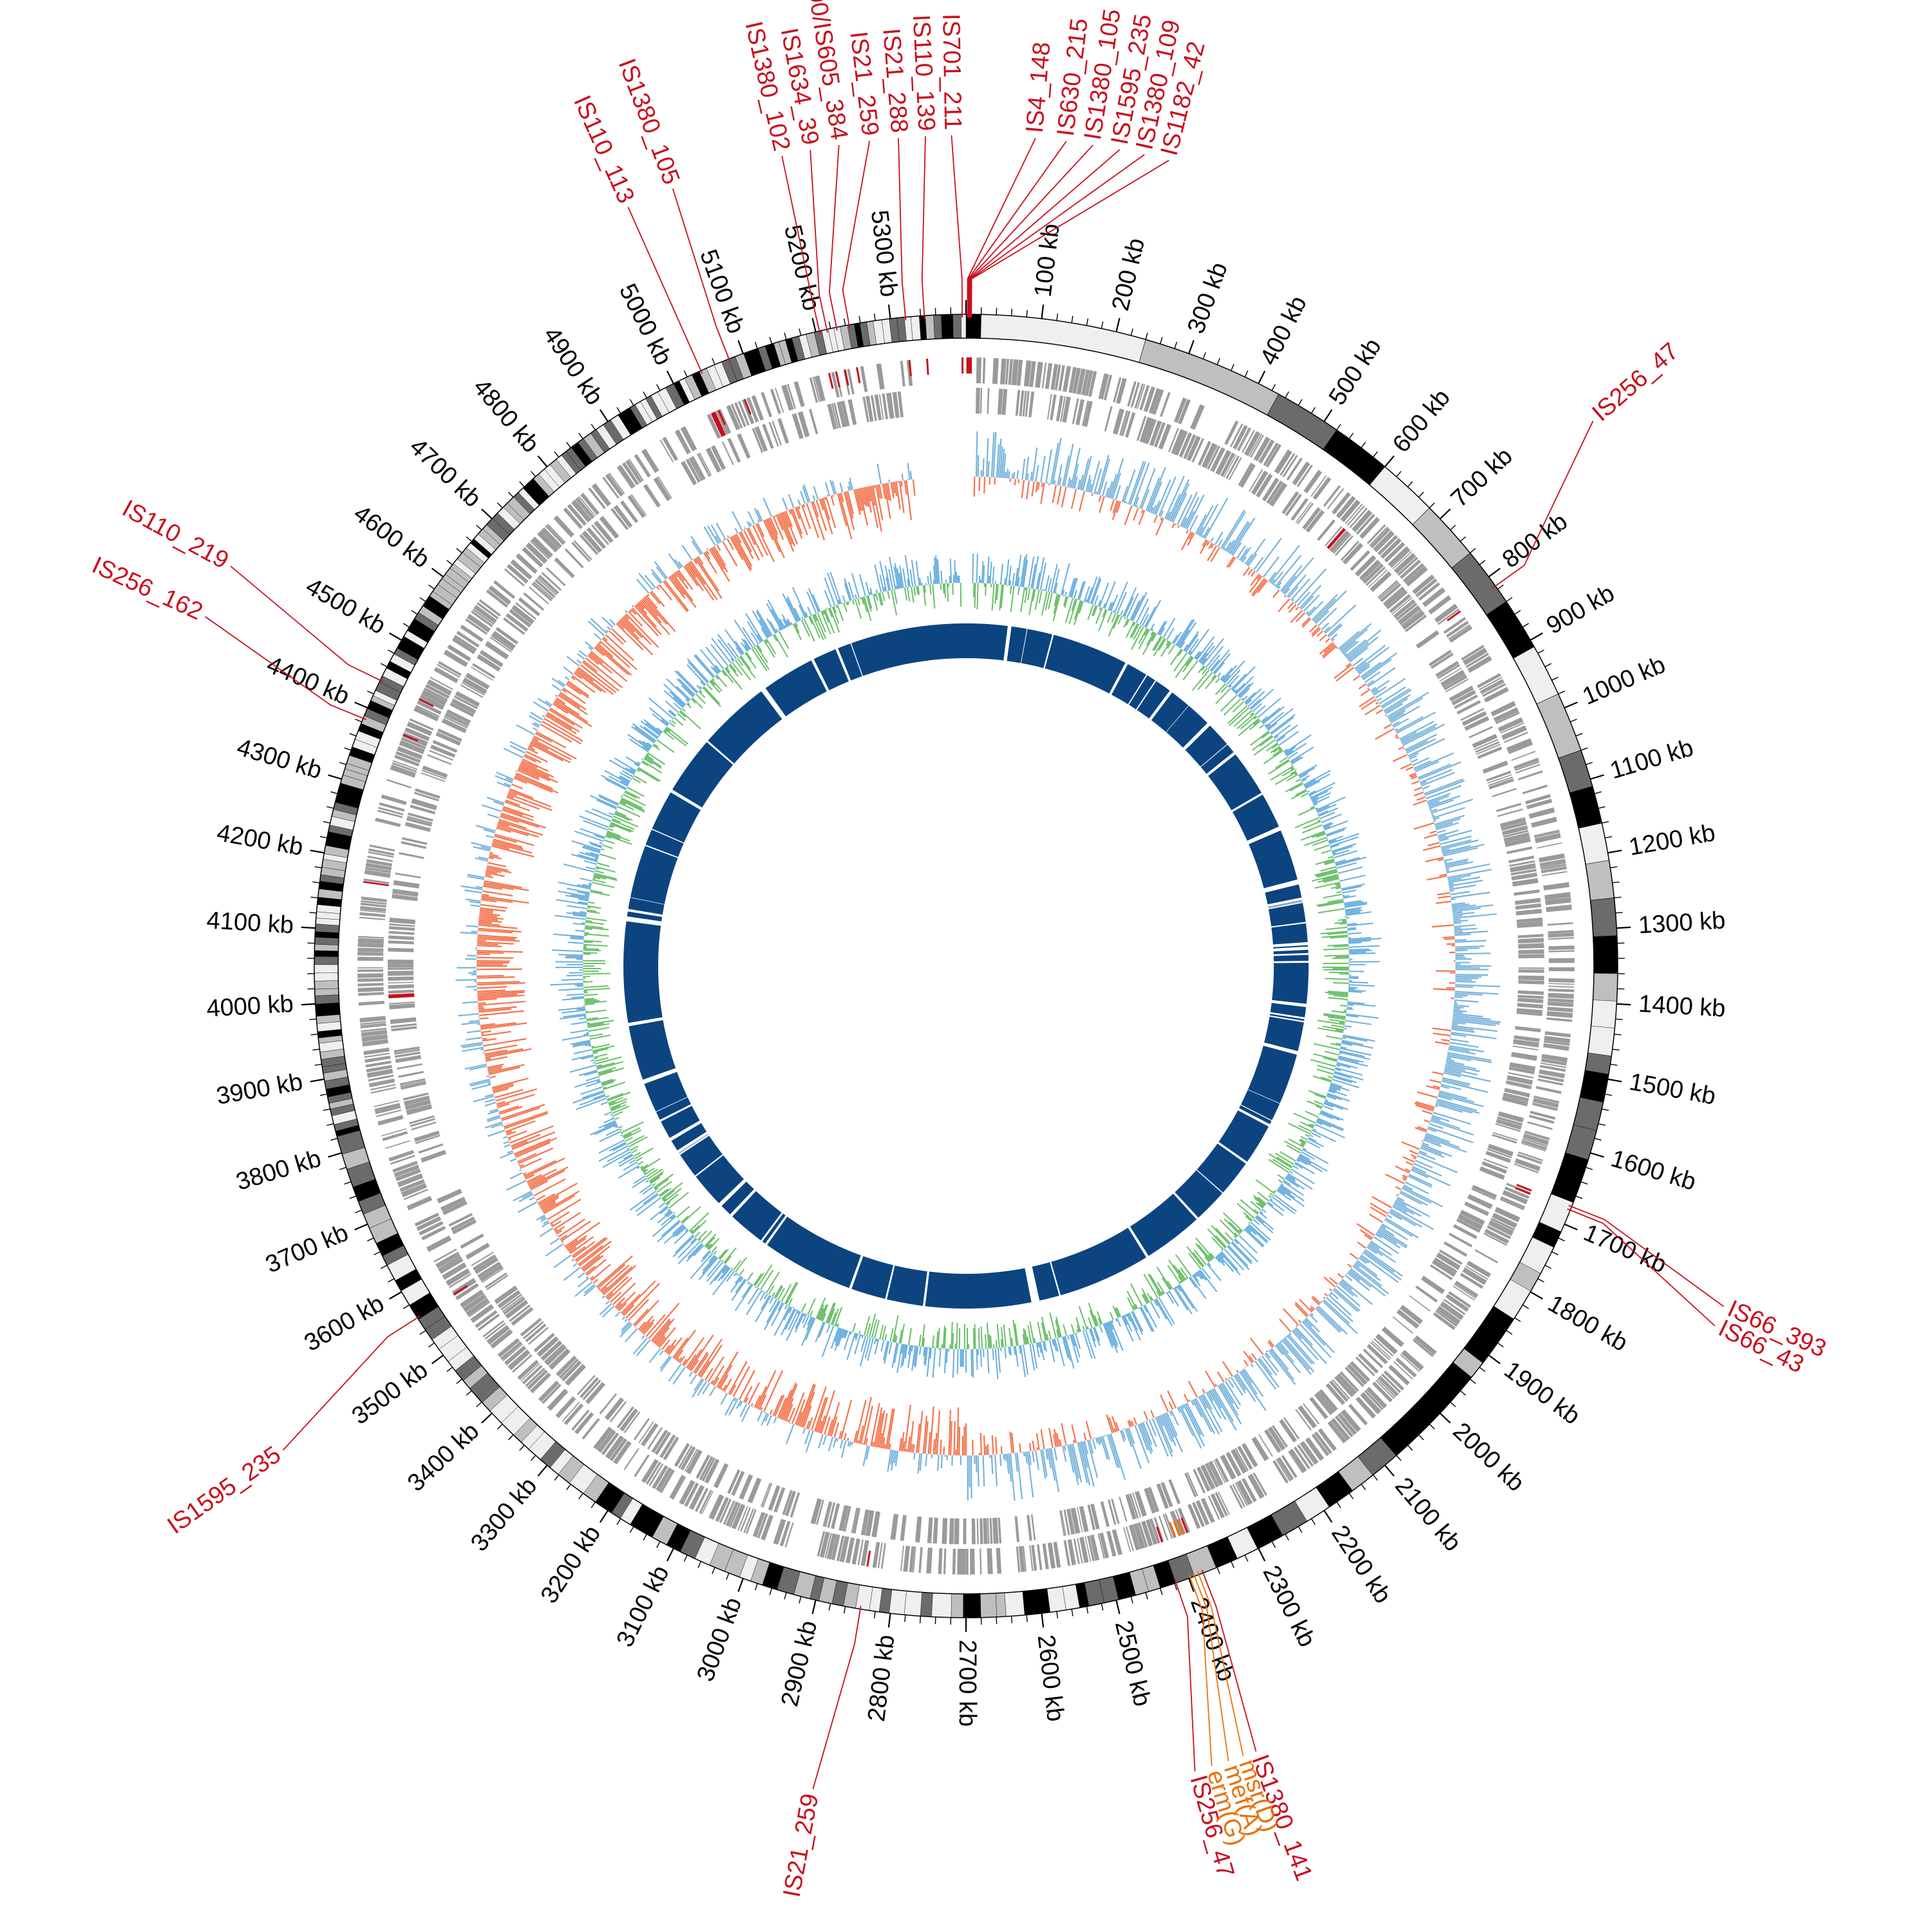 This screenshot has width=1932, height=1932. What do you see at coordinates (1651, 759) in the screenshot?
I see `tick-label: 1100 kb` at bounding box center [1651, 759].